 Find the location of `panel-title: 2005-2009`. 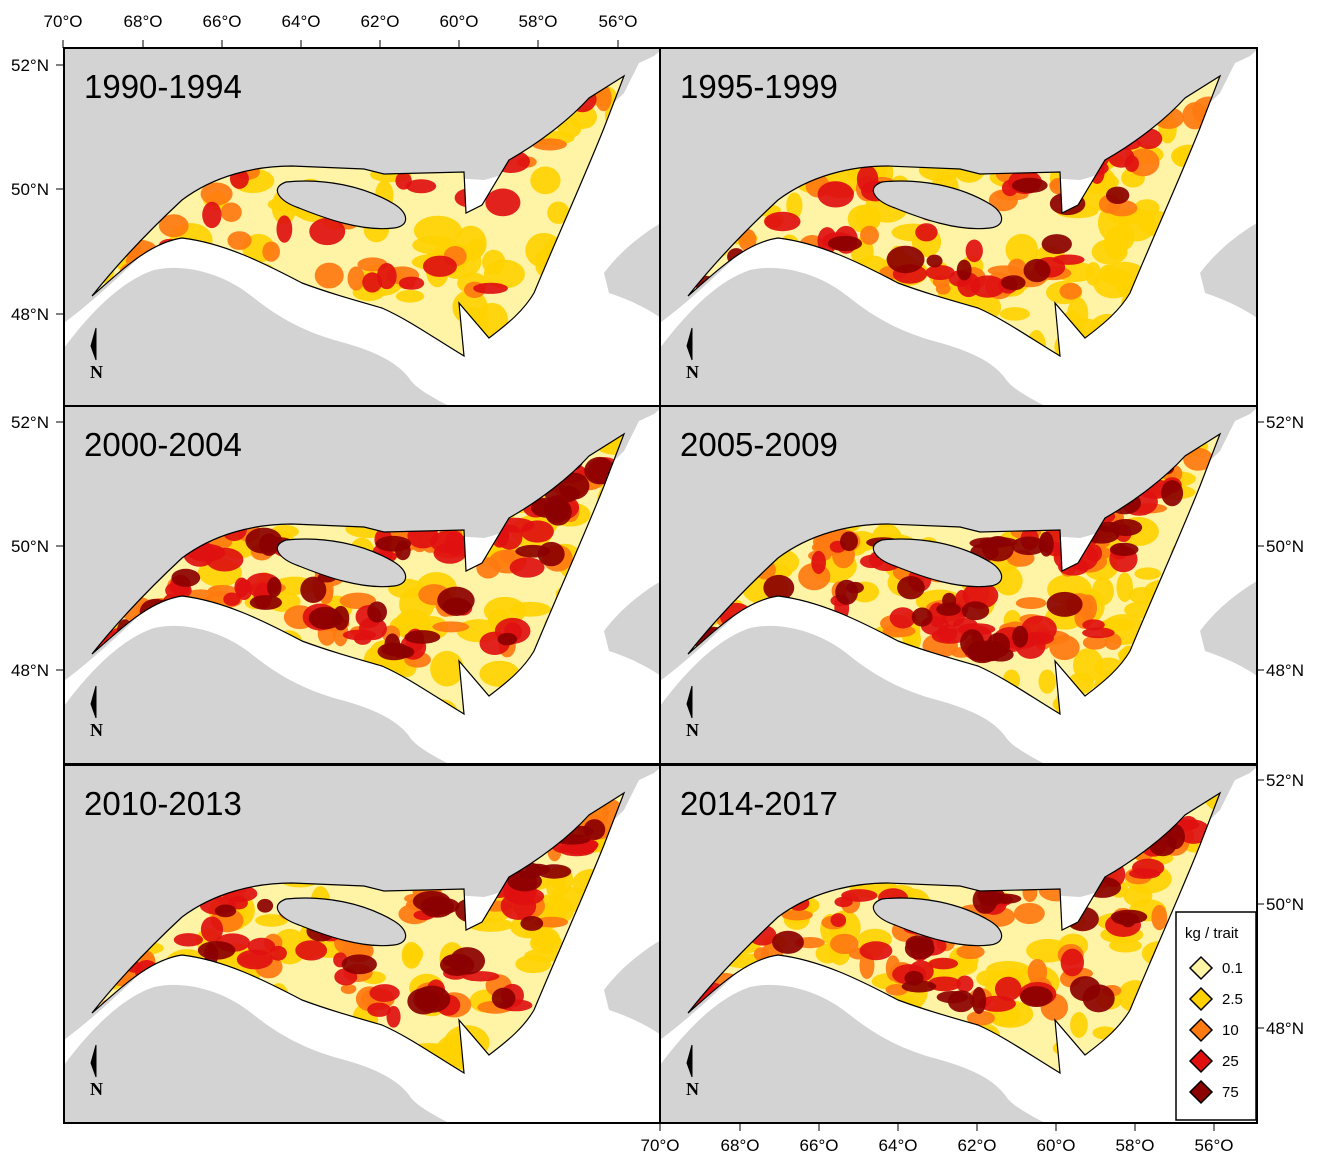

panel-title: 2005-2009 is located at coordinates (759, 444).